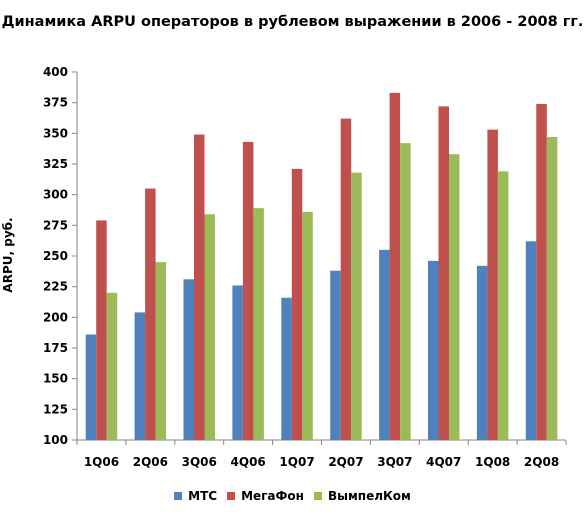 The width and height of the screenshot is (585, 519). What do you see at coordinates (248, 462) in the screenshot?
I see `x-tick-label: 4Q06` at bounding box center [248, 462].